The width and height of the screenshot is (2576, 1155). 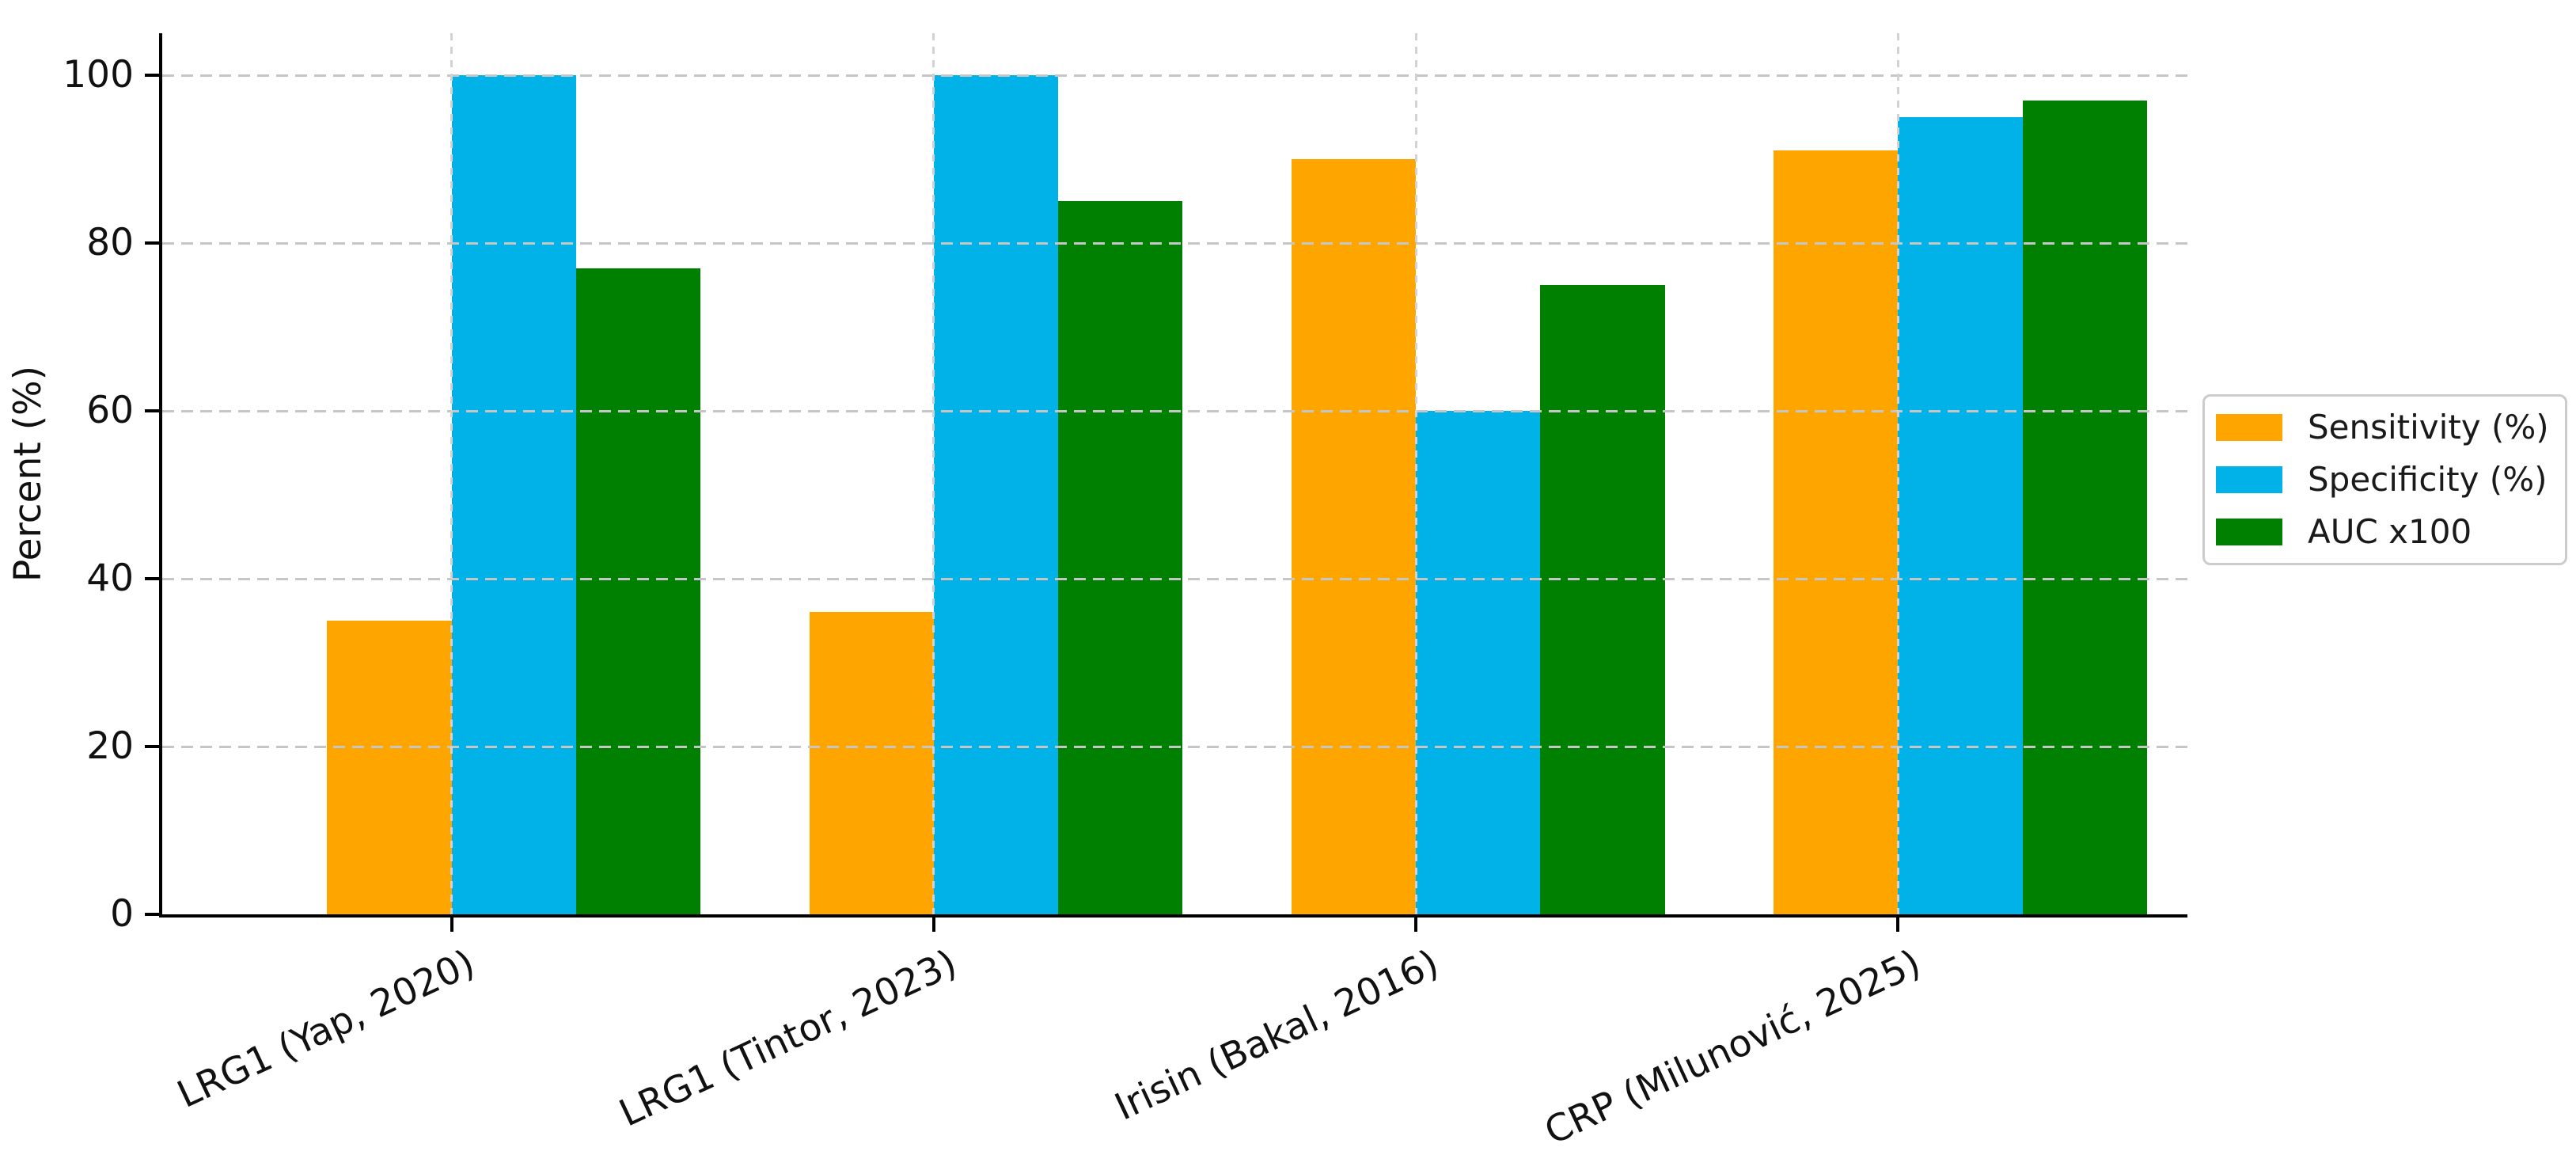 What do you see at coordinates (1173, 916) in the screenshot?
I see `x-axis-spine` at bounding box center [1173, 916].